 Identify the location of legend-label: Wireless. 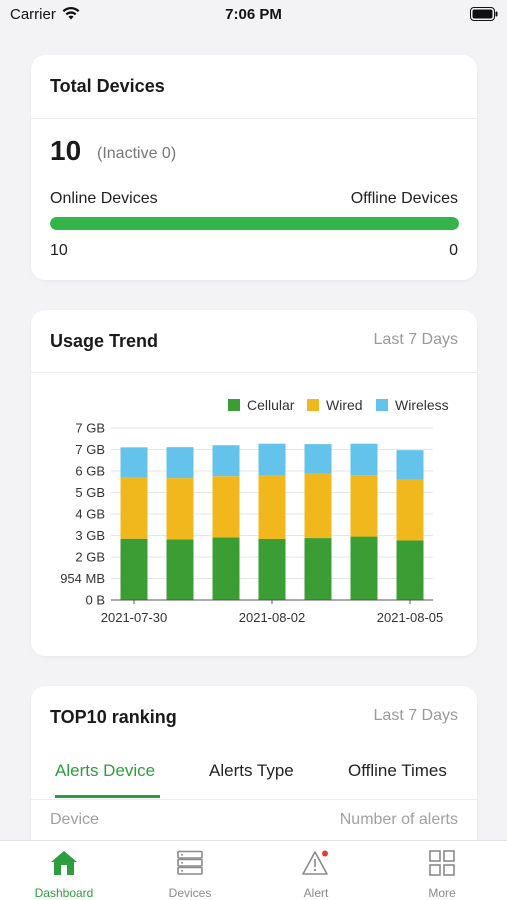
(422, 405).